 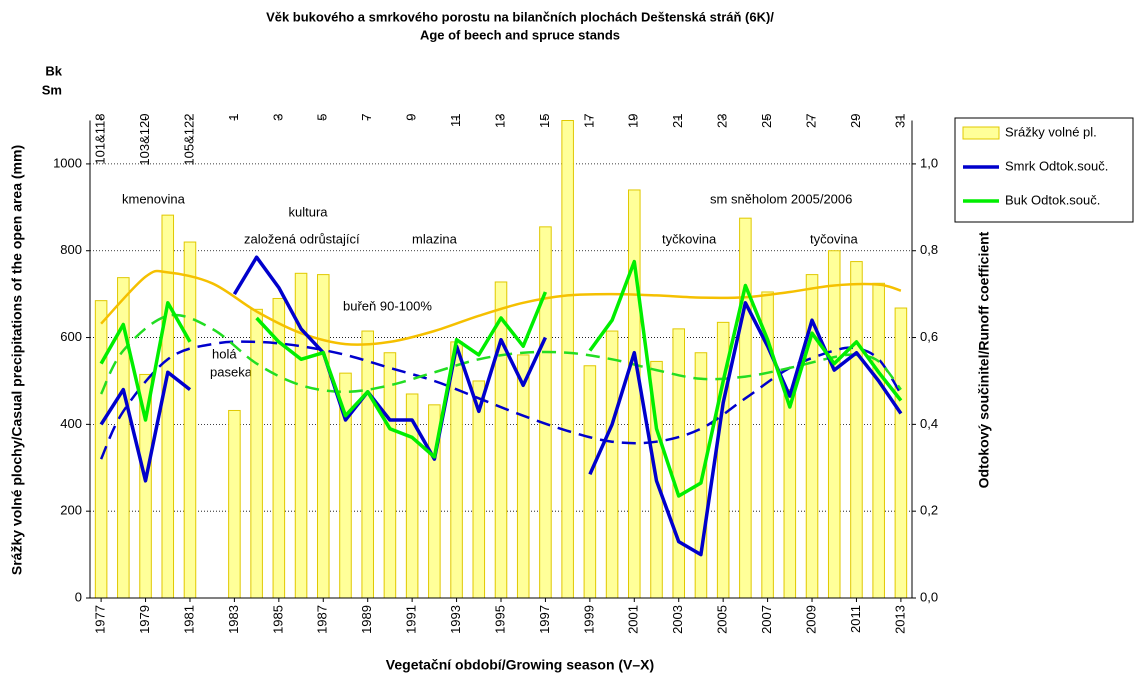 I want to click on legend-label: Buk Odtok.souč., so click(x=1052, y=199).